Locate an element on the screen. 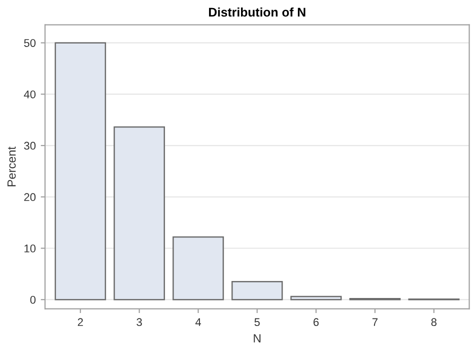  y-axis-title: Percent is located at coordinates (12, 166).